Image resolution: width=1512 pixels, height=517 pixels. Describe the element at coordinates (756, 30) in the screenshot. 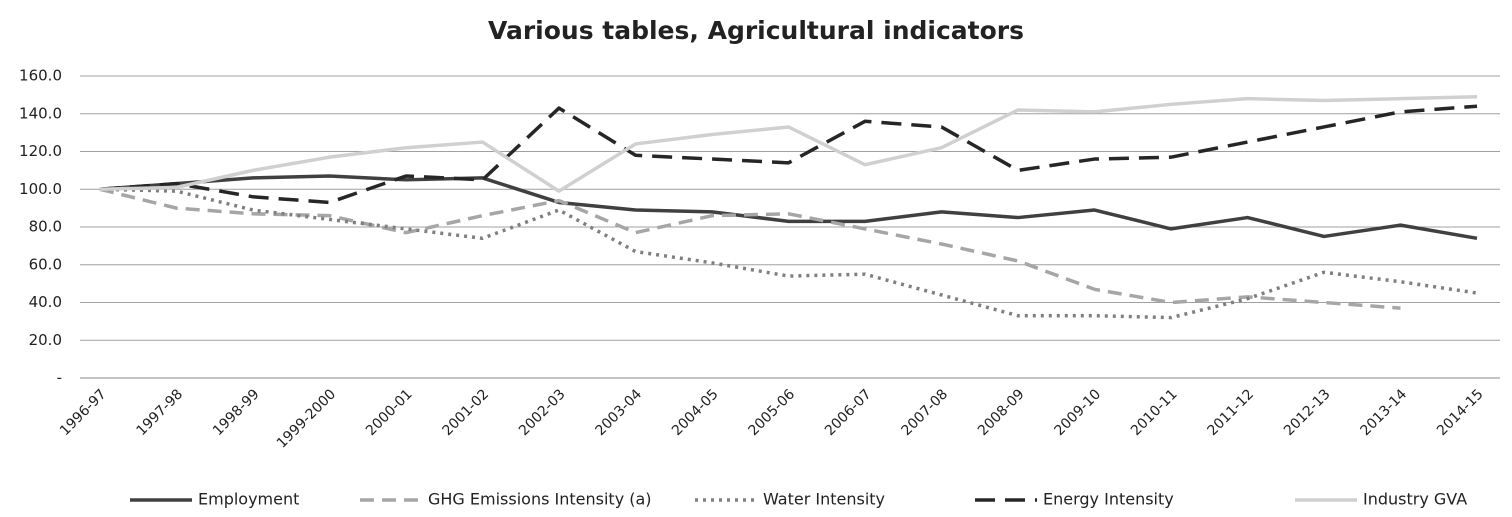

I see `chart-title: Various tables, Agricultural indicators` at that location.